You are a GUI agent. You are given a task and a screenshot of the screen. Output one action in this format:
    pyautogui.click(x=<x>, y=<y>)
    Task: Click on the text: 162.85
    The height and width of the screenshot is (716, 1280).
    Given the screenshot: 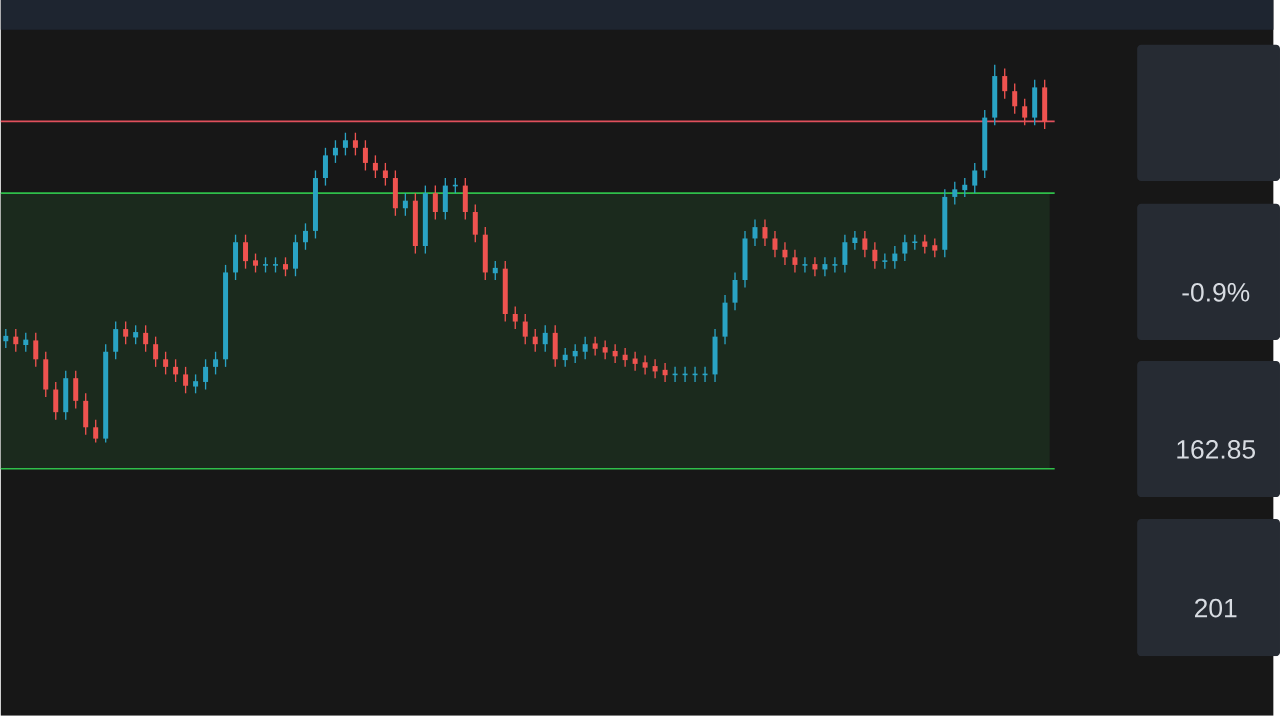 What is the action you would take?
    pyautogui.click(x=1216, y=449)
    